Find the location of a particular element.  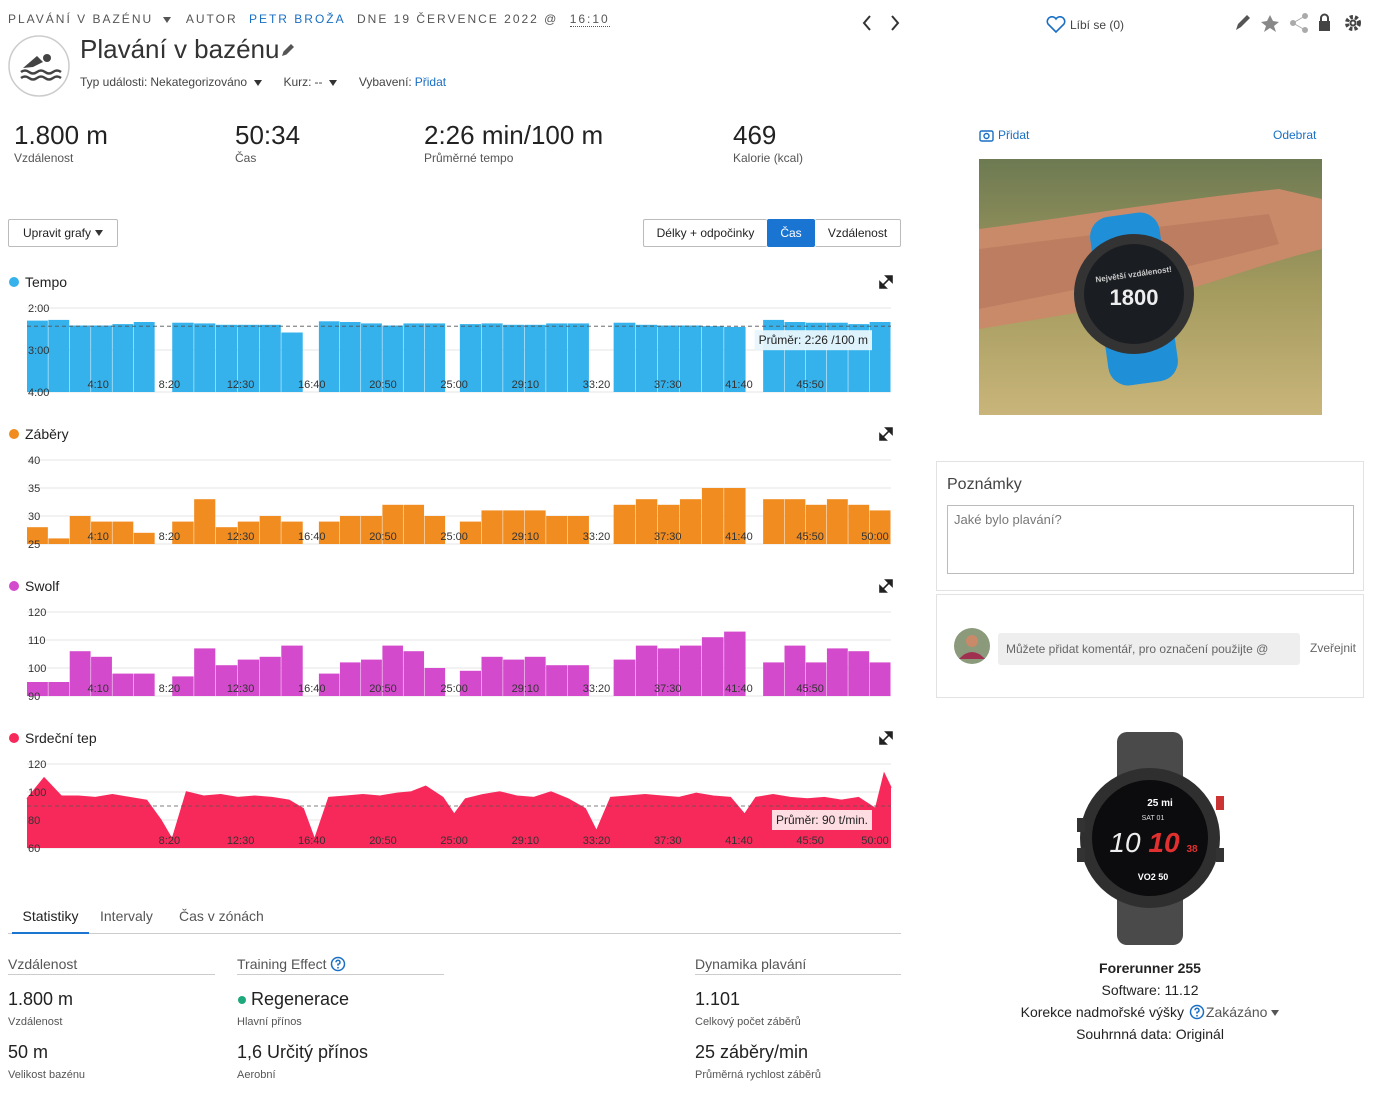

x-tick-label: 12:30 is located at coordinates (241, 841).